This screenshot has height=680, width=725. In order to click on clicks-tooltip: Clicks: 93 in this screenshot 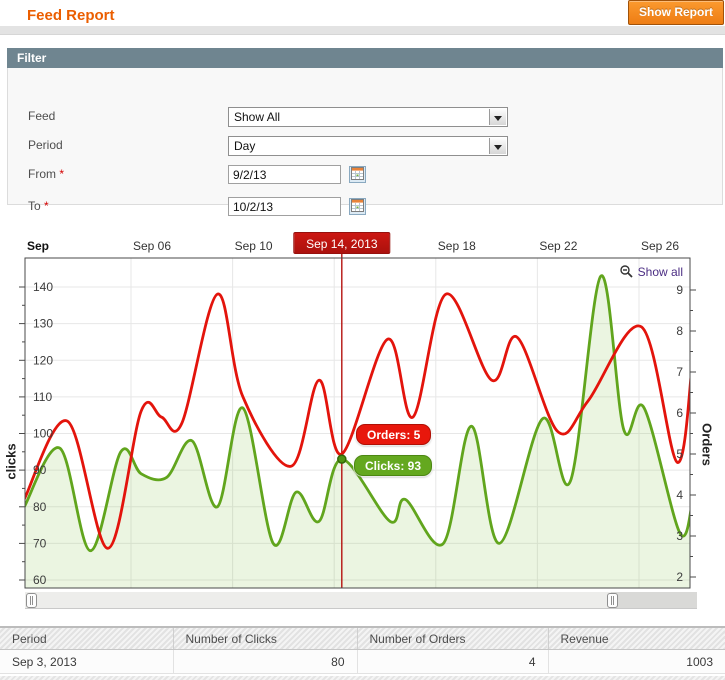, I will do `click(393, 465)`.